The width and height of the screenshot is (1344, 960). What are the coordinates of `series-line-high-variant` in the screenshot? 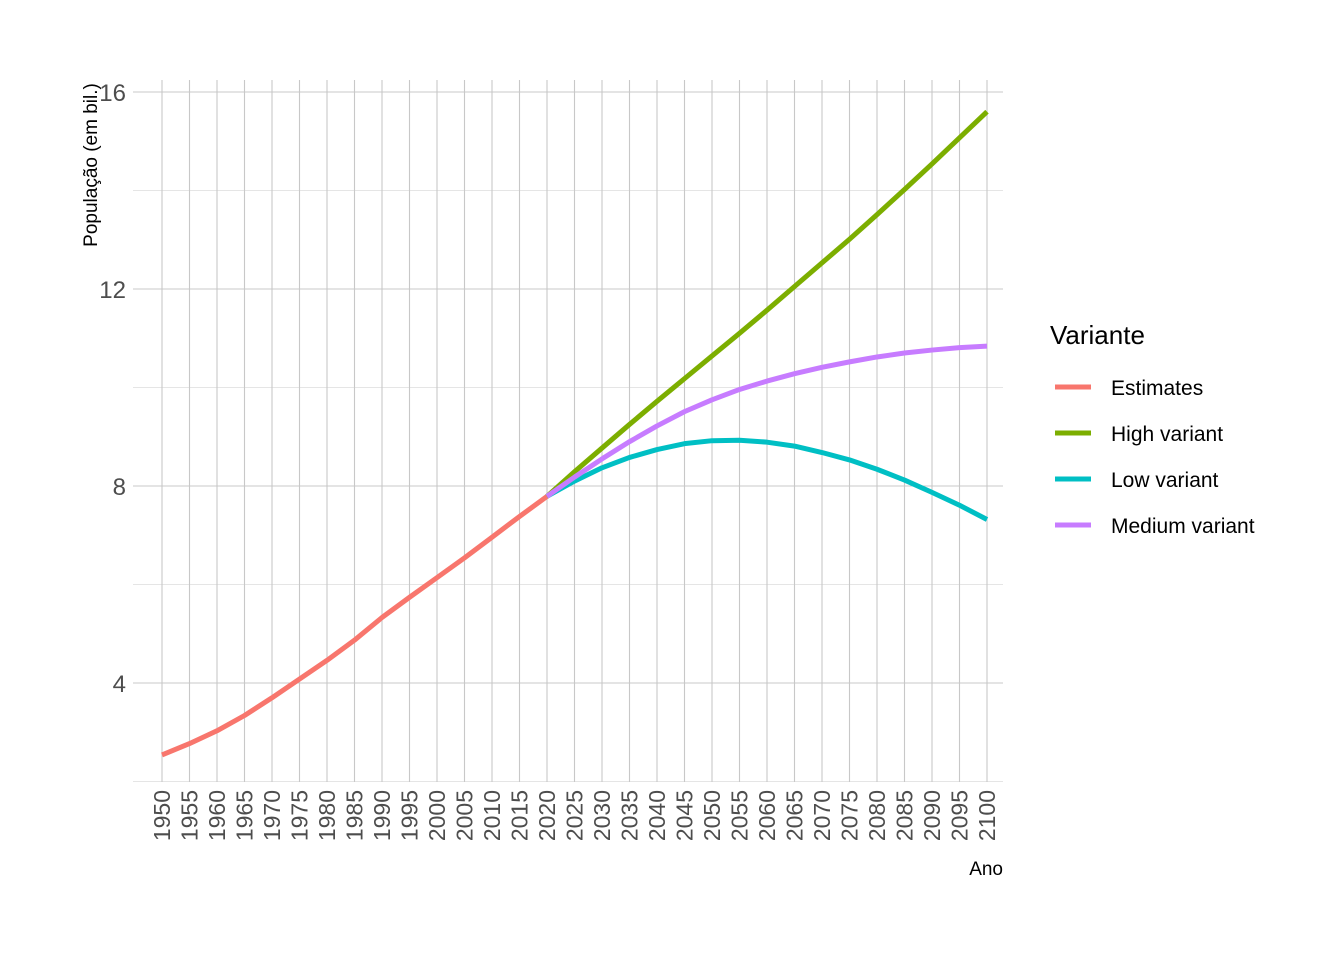 It's located at (767, 304).